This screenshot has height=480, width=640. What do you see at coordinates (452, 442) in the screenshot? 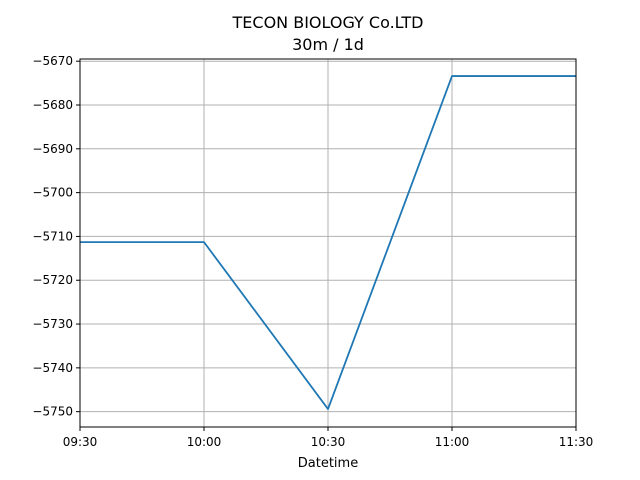
I see `x-tick-label: 11:00` at bounding box center [452, 442].